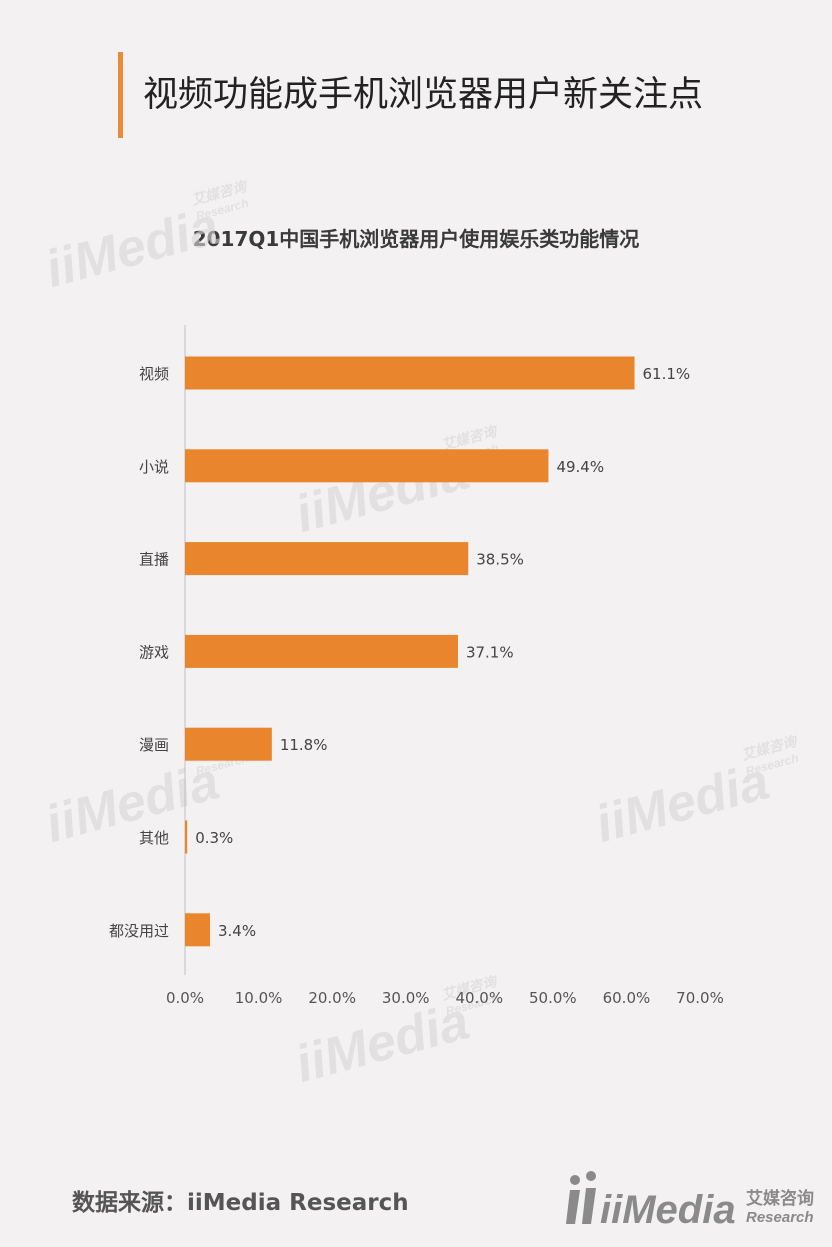  Describe the element at coordinates (154, 467) in the screenshot. I see `category-label: 小说` at that location.